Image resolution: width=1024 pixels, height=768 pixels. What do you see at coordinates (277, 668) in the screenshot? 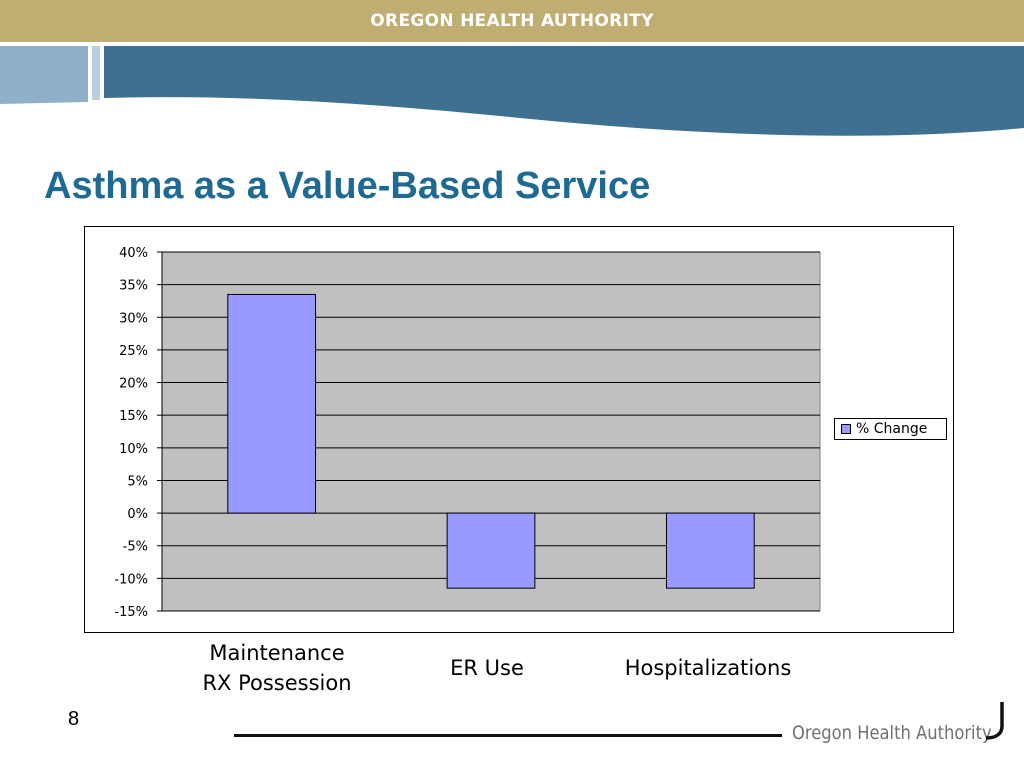
I see `category-label-maintenance: Maintenance RX Possession` at bounding box center [277, 668].